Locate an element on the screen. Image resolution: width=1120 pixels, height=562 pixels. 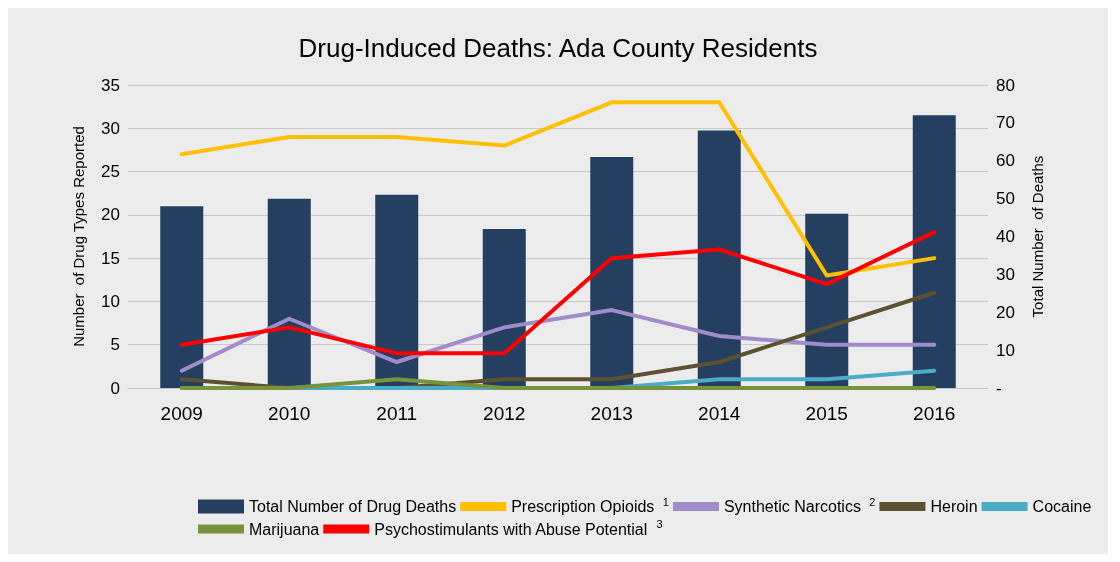
y-tick-label: 5 is located at coordinates (115, 345).